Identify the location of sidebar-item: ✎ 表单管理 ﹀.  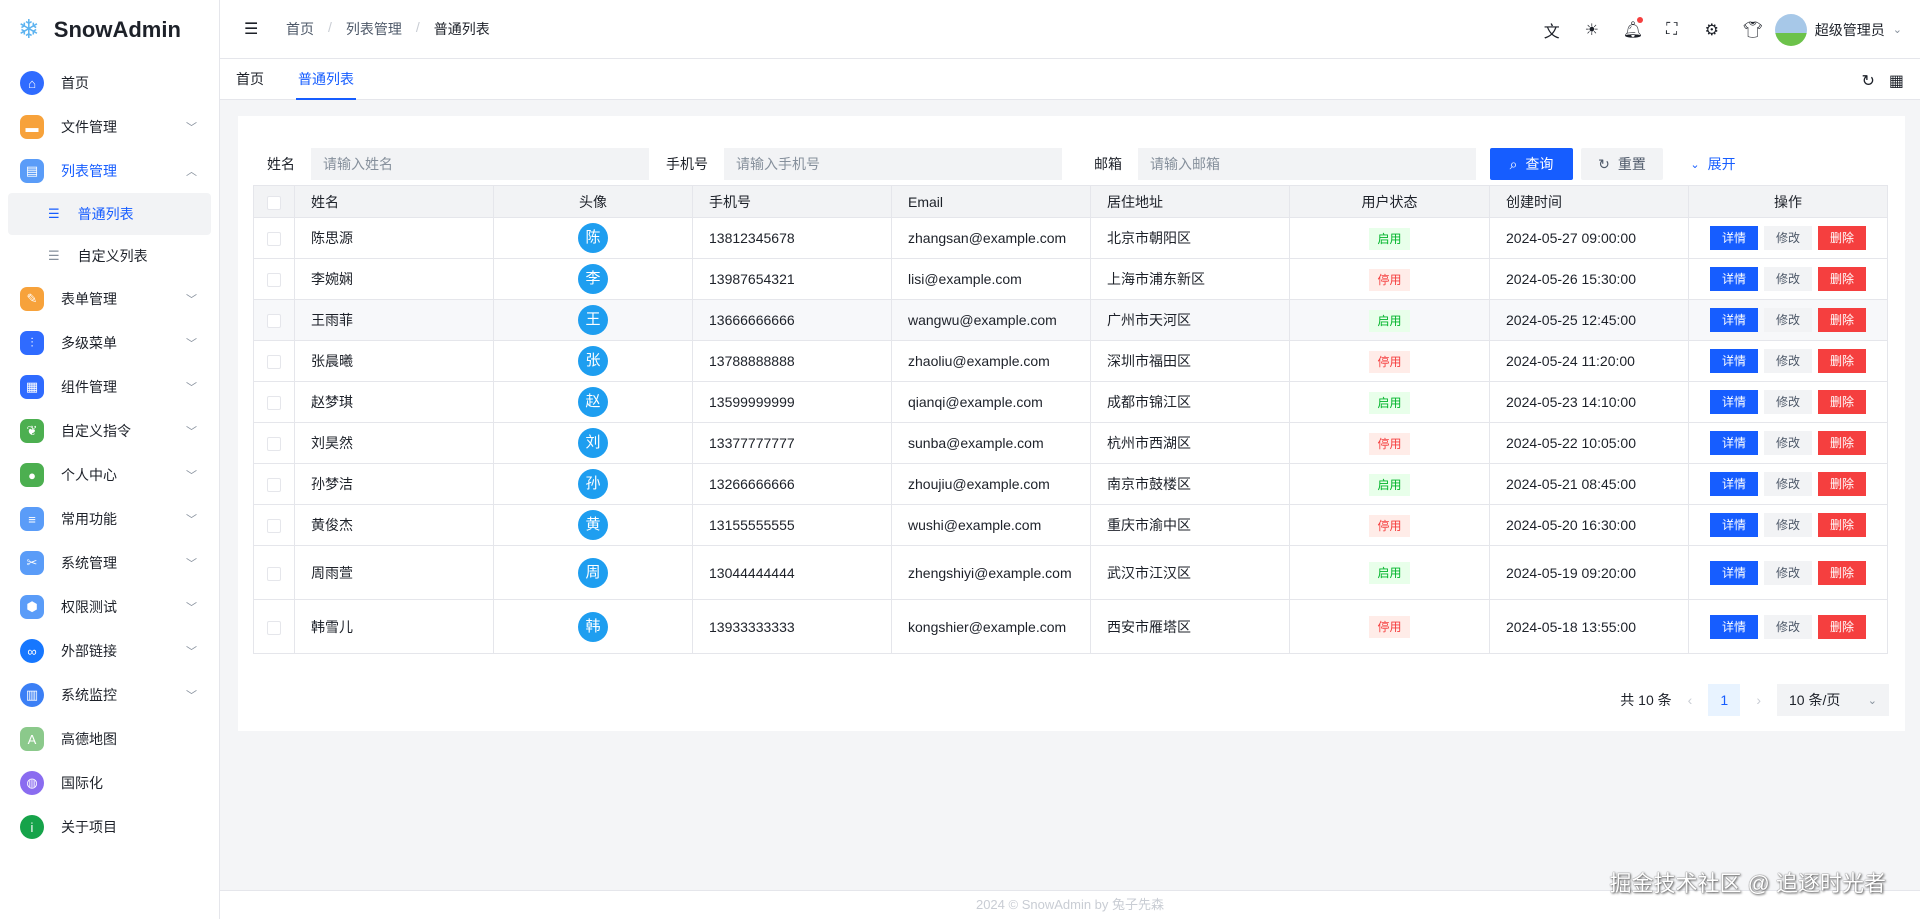
(109, 299).